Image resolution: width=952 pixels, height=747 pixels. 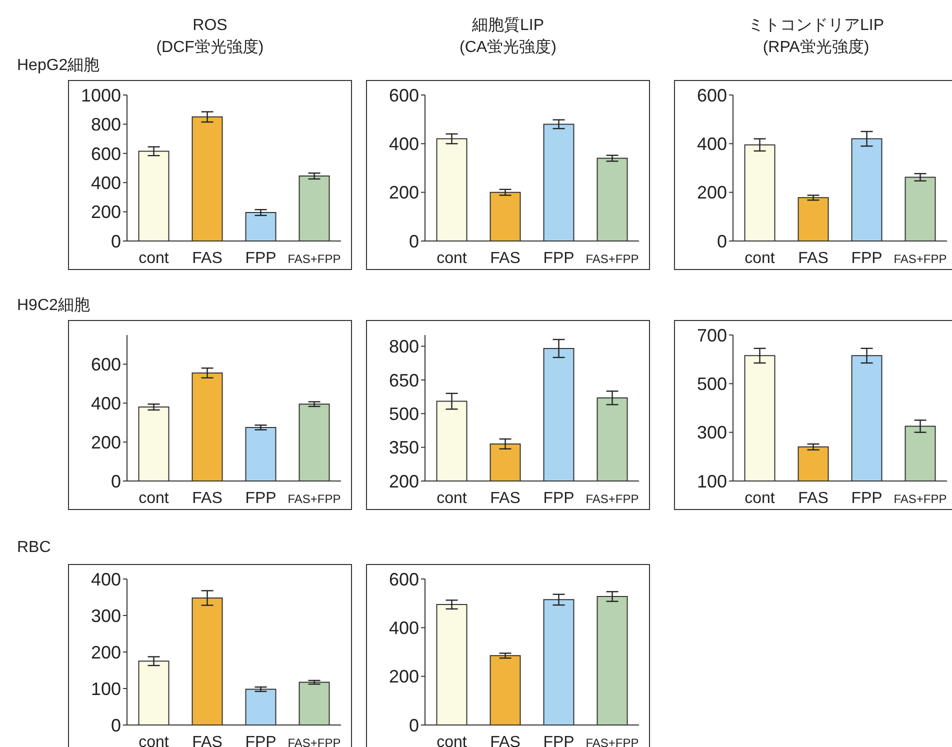 What do you see at coordinates (100, 95) in the screenshot?
I see `y-tick-label: 1000` at bounding box center [100, 95].